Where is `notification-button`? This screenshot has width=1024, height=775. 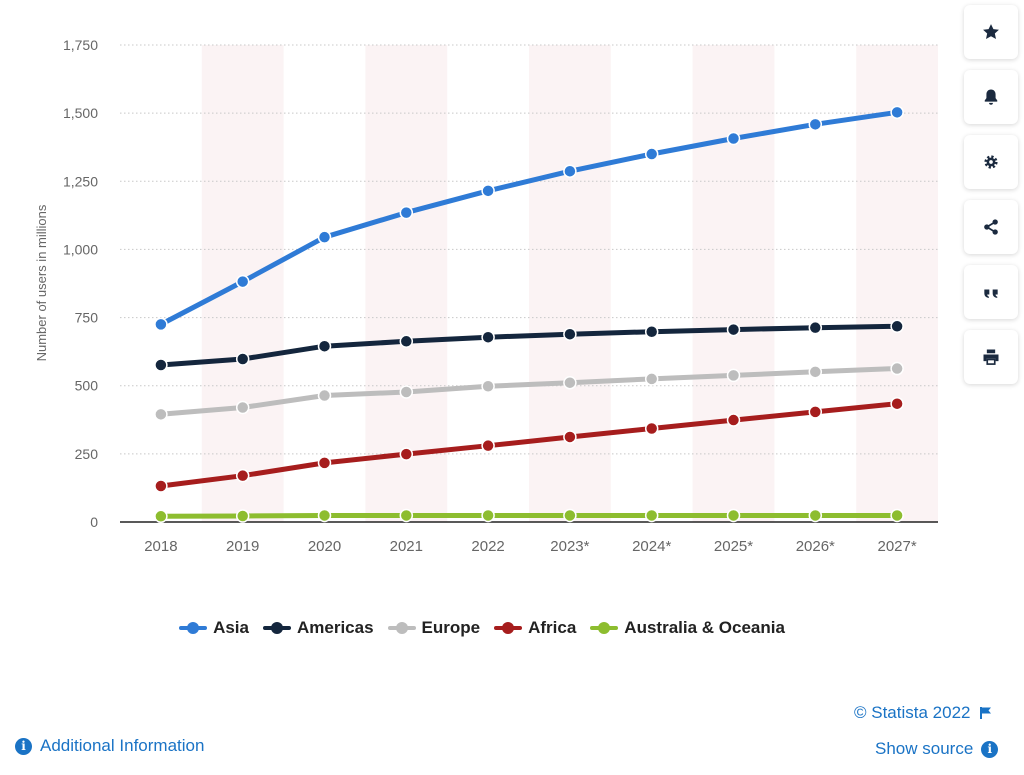
notification-button is located at coordinates (991, 97).